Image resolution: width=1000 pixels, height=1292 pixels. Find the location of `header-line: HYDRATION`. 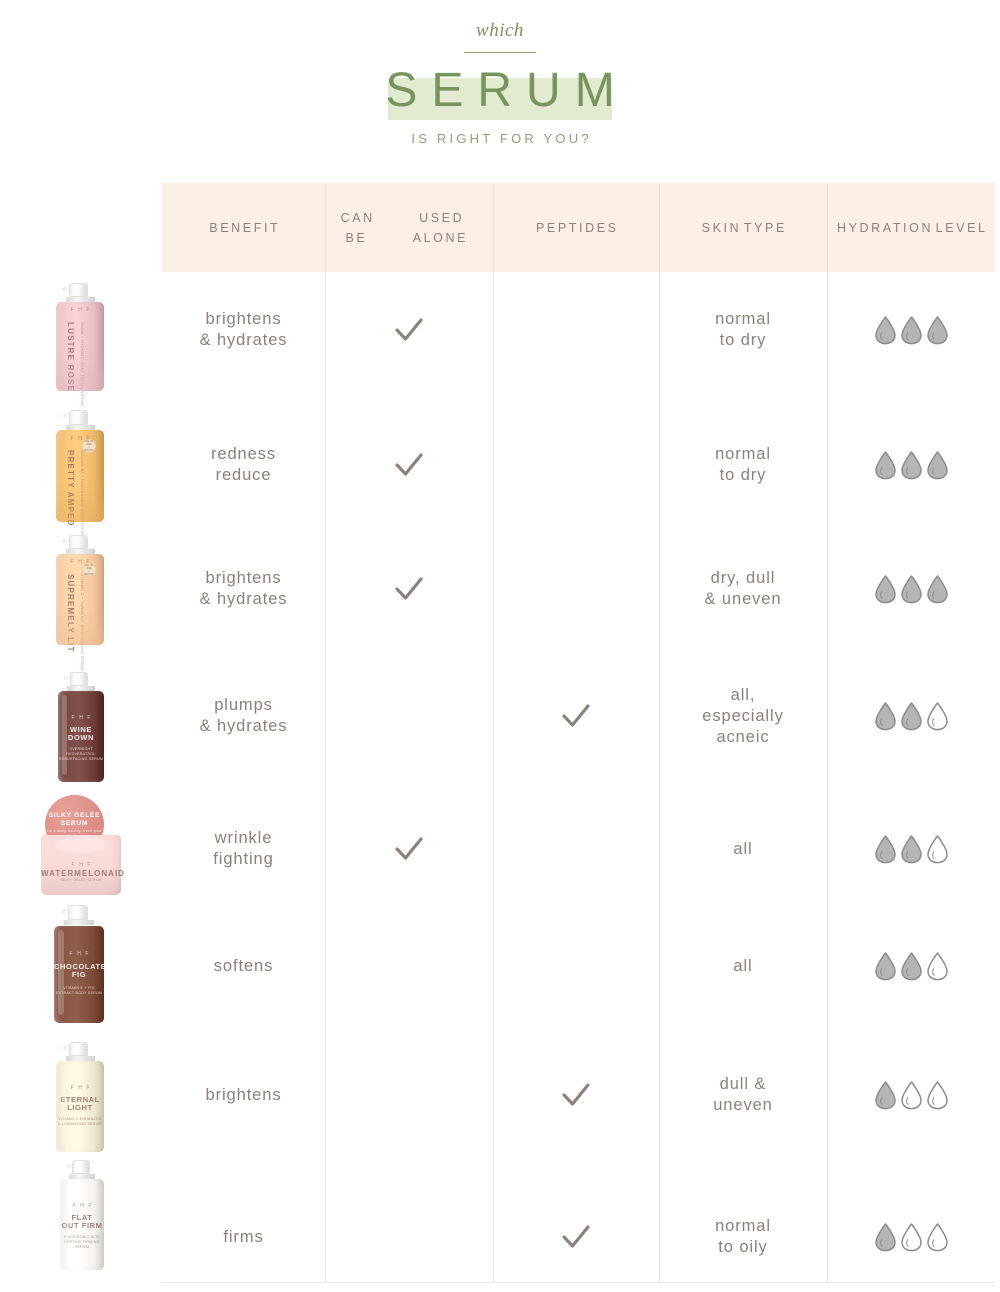

header-line: HYDRATION is located at coordinates (885, 227).